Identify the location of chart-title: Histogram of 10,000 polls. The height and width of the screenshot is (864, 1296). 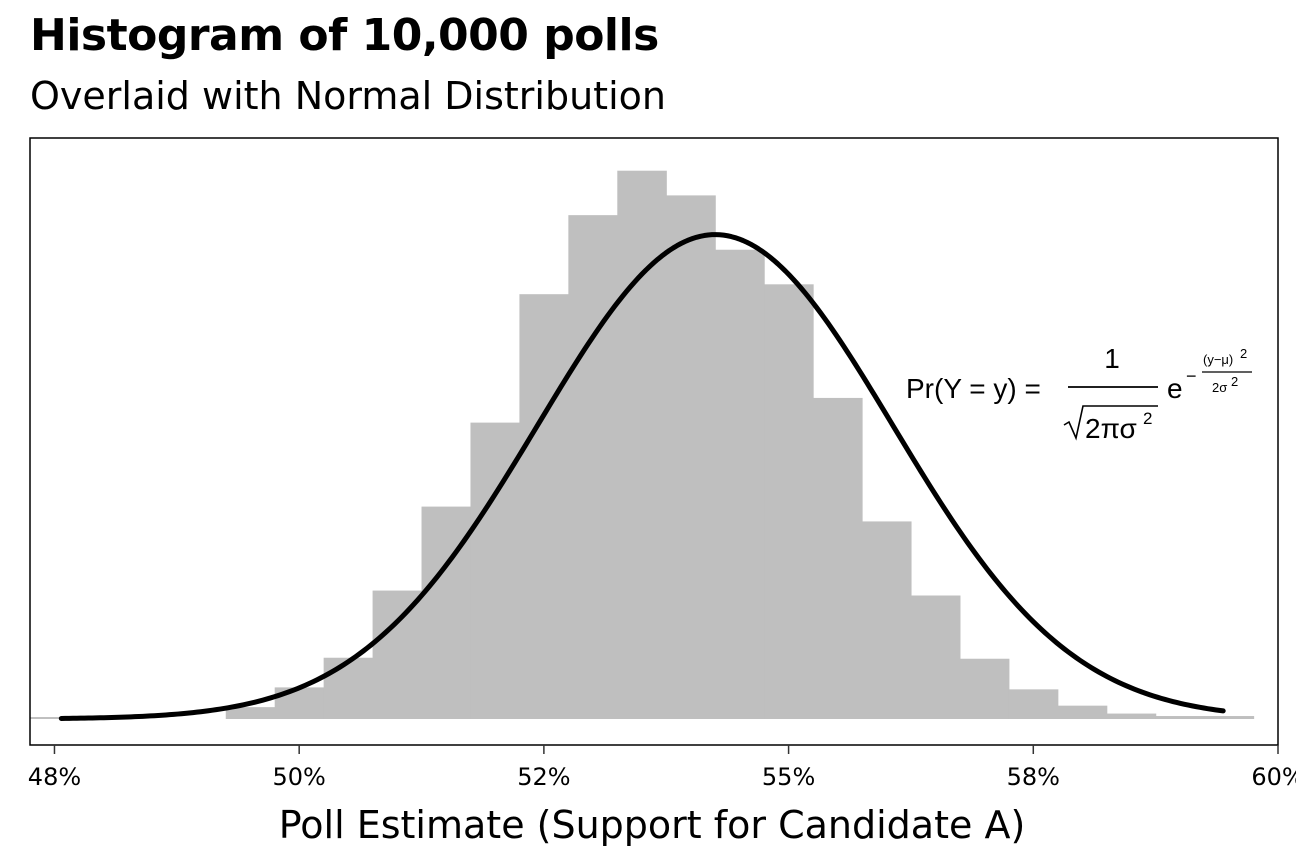
(344, 35).